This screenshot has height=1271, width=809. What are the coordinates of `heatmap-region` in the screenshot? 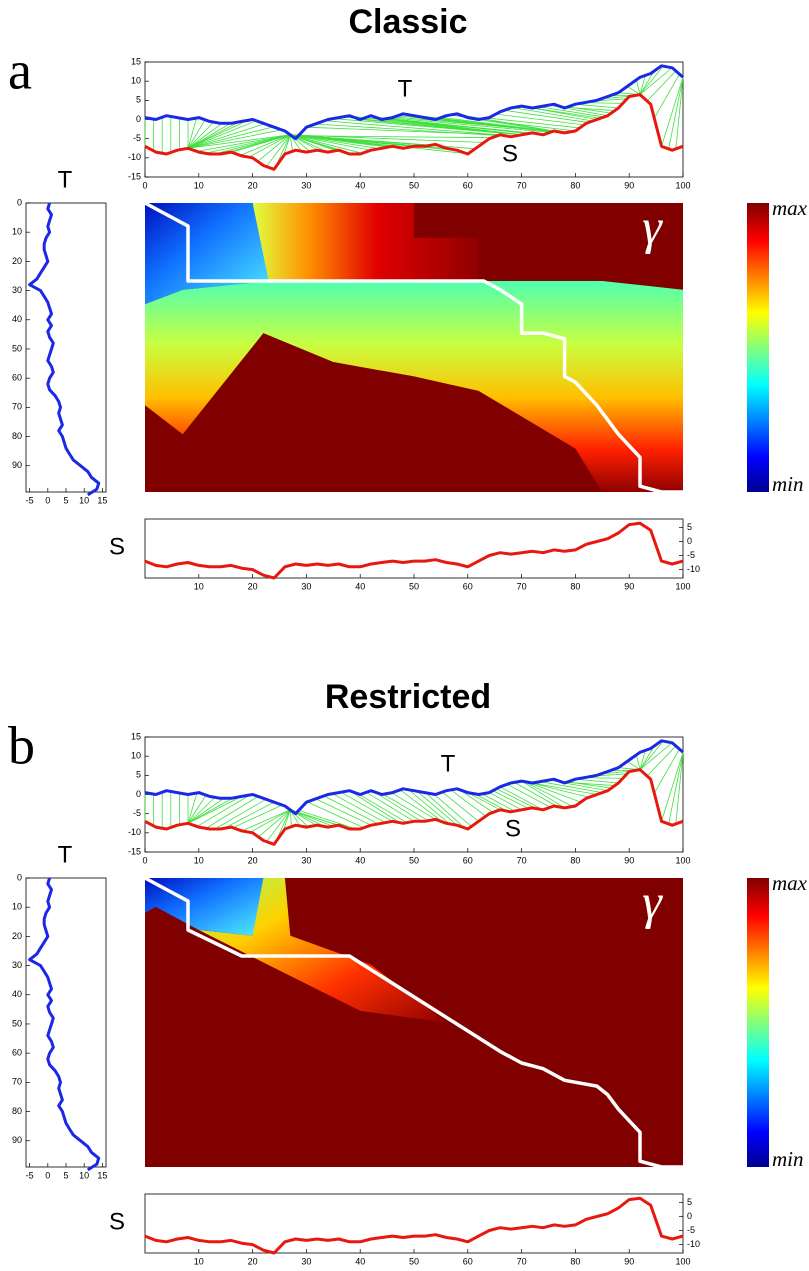 It's located at (322, 950).